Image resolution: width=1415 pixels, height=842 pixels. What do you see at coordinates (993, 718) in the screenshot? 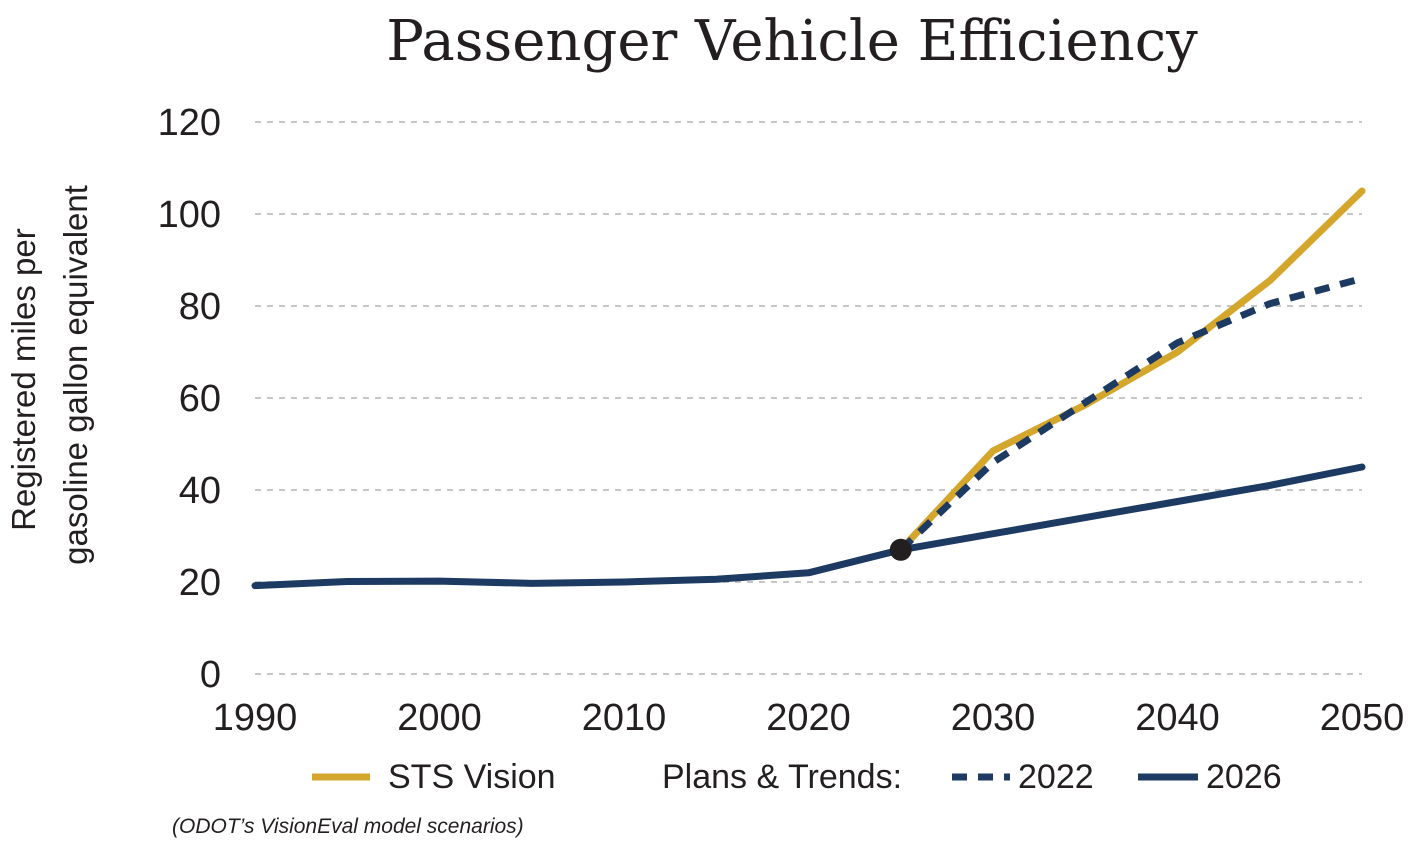
I see `x-tick-label: 2030` at bounding box center [993, 718].